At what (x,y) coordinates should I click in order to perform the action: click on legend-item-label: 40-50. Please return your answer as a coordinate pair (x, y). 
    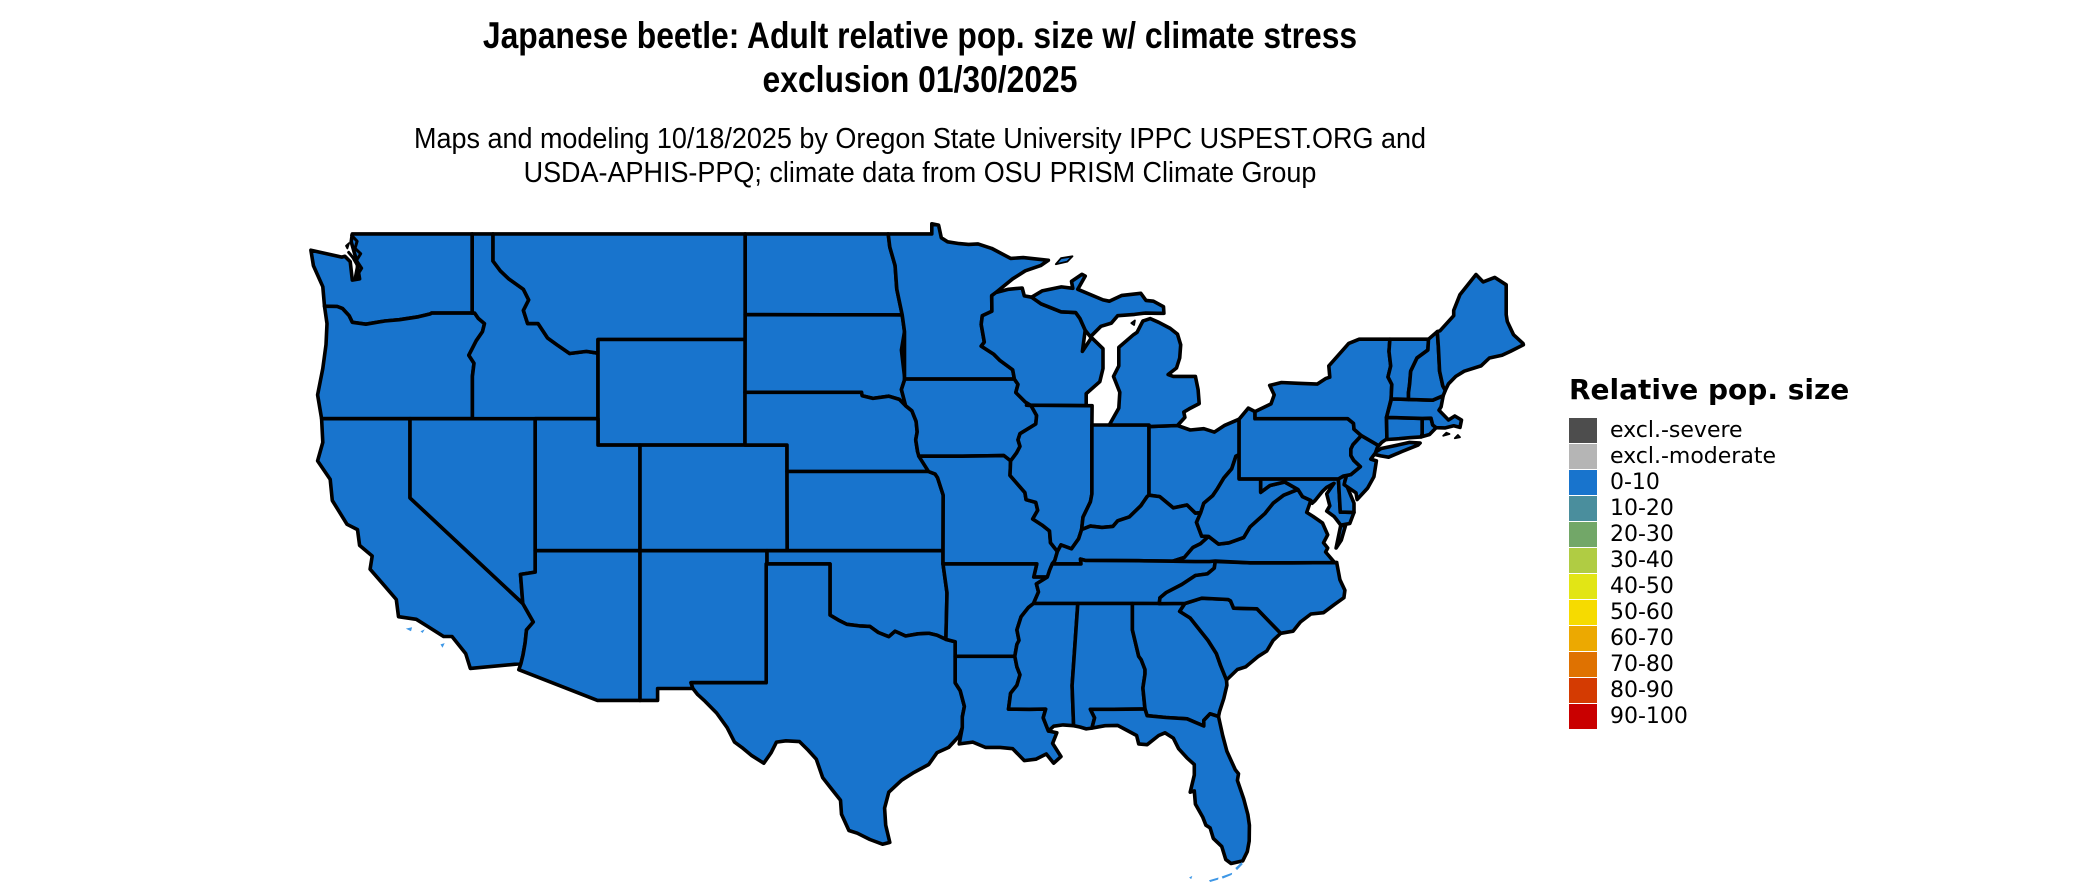
    Looking at the image, I should click on (1642, 586).